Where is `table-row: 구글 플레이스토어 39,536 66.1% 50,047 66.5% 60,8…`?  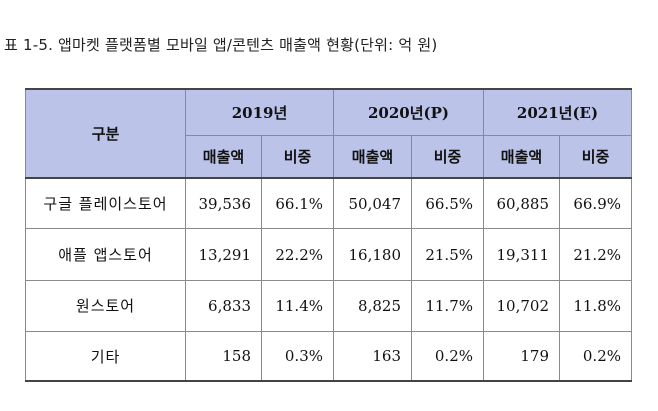
table-row: 구글 플레이스토어 39,536 66.1% 50,047 66.5% 60,8… is located at coordinates (328, 203).